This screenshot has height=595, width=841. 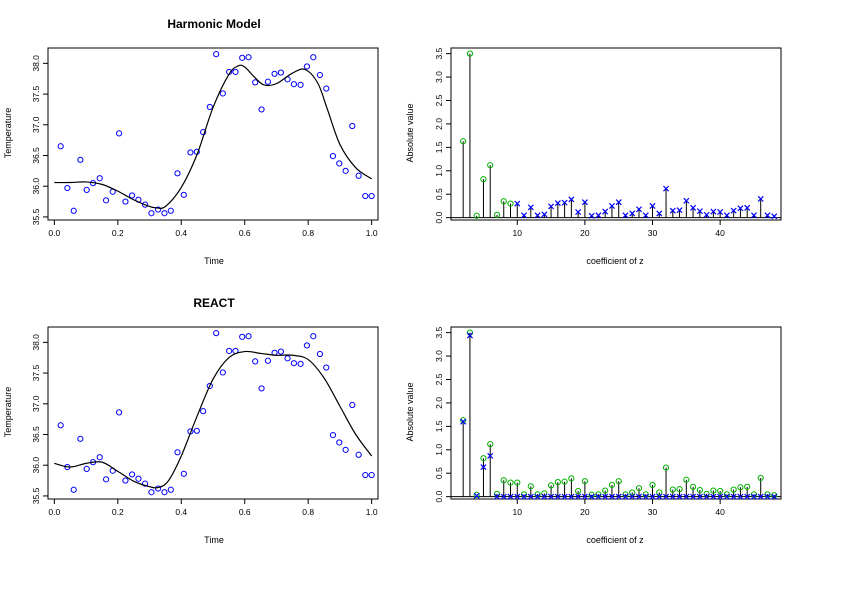 What do you see at coordinates (439, 100) in the screenshot?
I see `harmonic-coef-y-tick-label: 2.5` at bounding box center [439, 100].